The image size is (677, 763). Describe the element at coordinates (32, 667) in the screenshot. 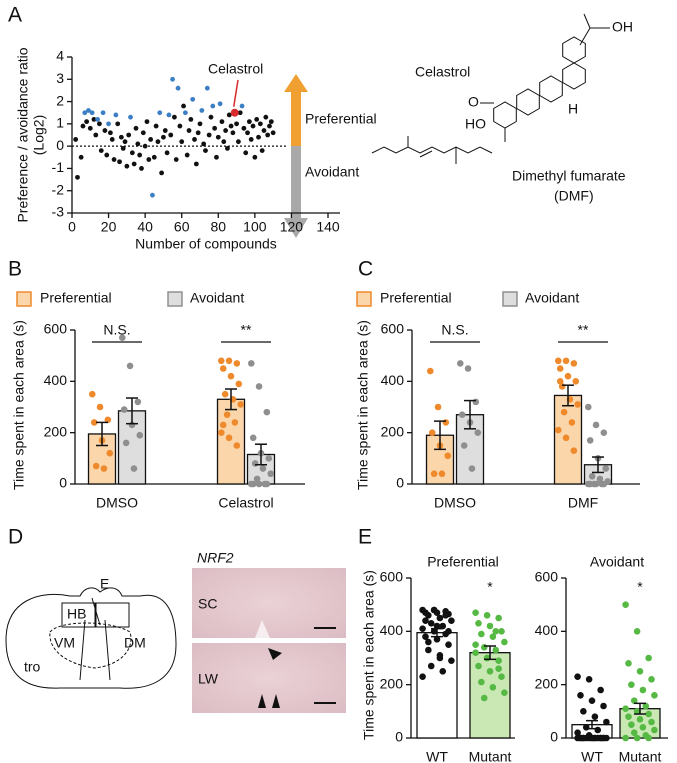

I see `diagram-label: tro` at that location.